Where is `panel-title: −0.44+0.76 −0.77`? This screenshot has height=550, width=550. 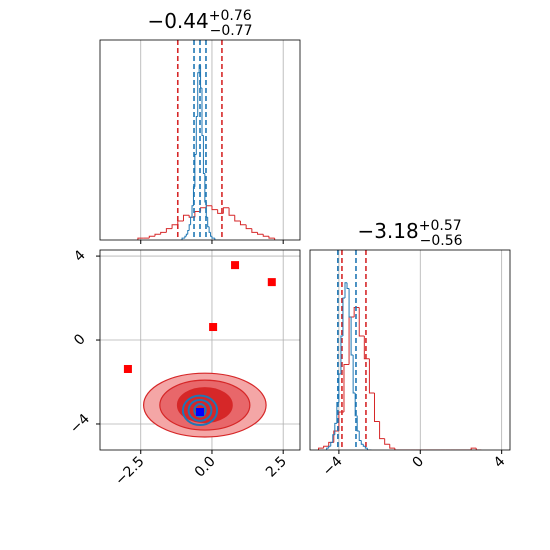
panel-title: −0.44+0.76 −0.77 is located at coordinates (199, 23).